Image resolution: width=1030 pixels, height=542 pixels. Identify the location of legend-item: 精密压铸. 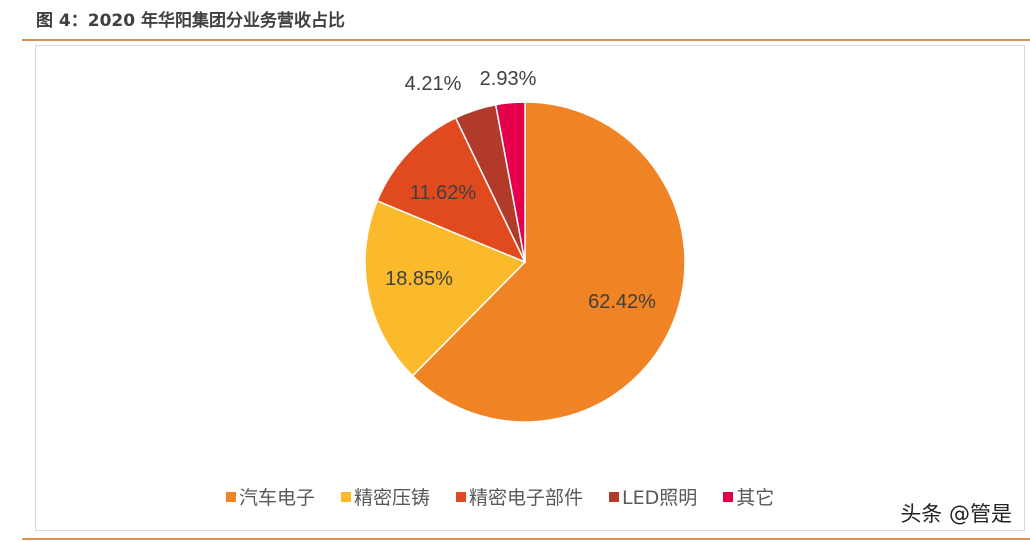
(385, 496).